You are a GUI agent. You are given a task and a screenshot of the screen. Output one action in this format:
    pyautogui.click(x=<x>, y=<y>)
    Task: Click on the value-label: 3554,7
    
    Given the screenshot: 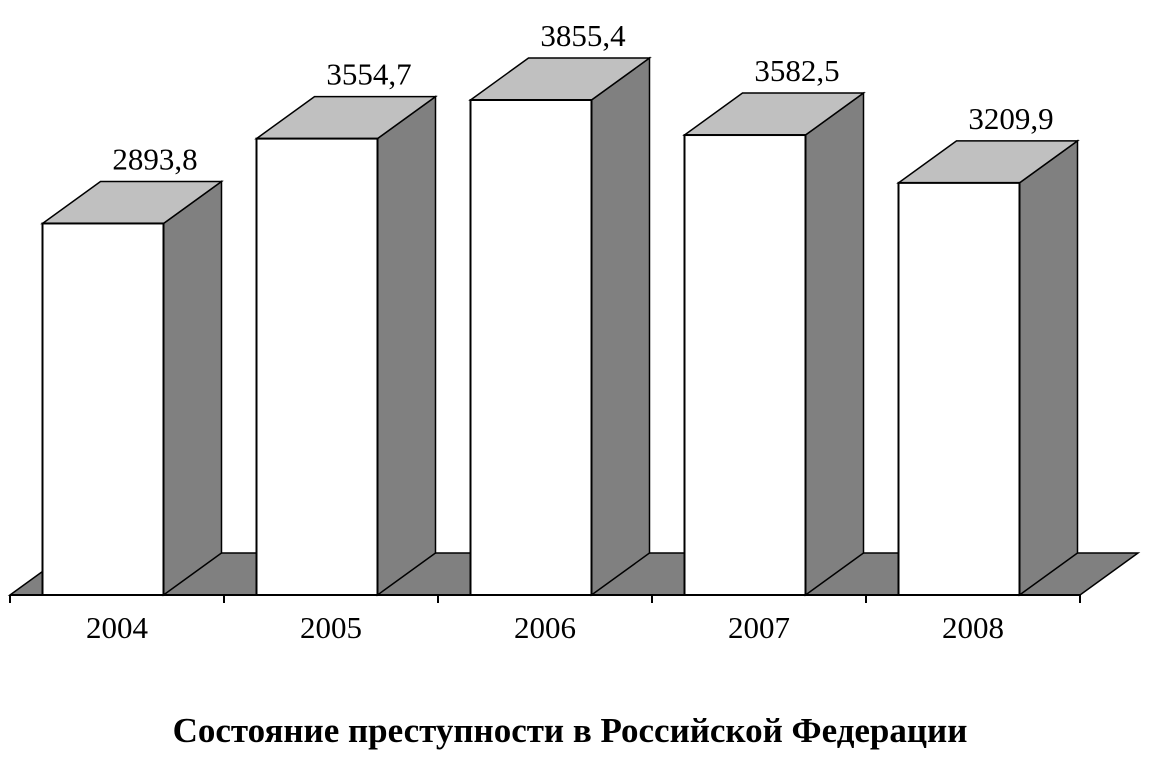 What is the action you would take?
    pyautogui.click(x=368, y=74)
    